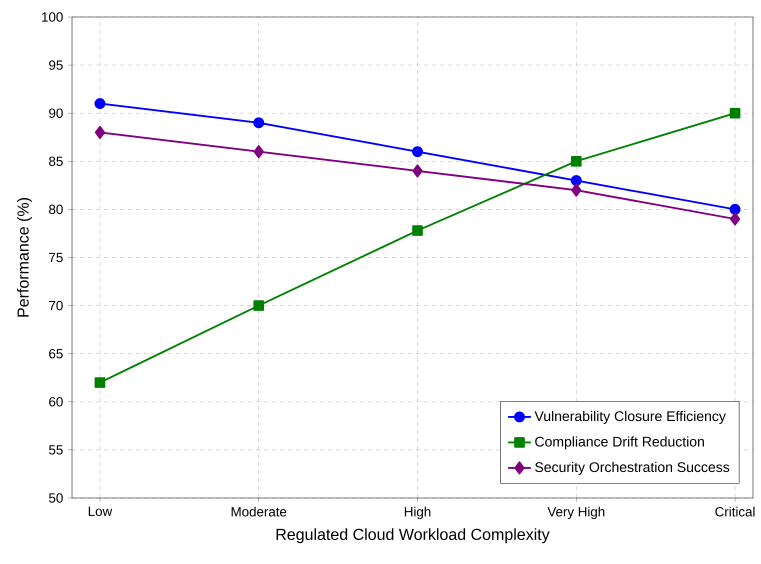  Describe the element at coordinates (413, 536) in the screenshot. I see `x-axis-title: Regulated Cloud Workload Complexity` at that location.